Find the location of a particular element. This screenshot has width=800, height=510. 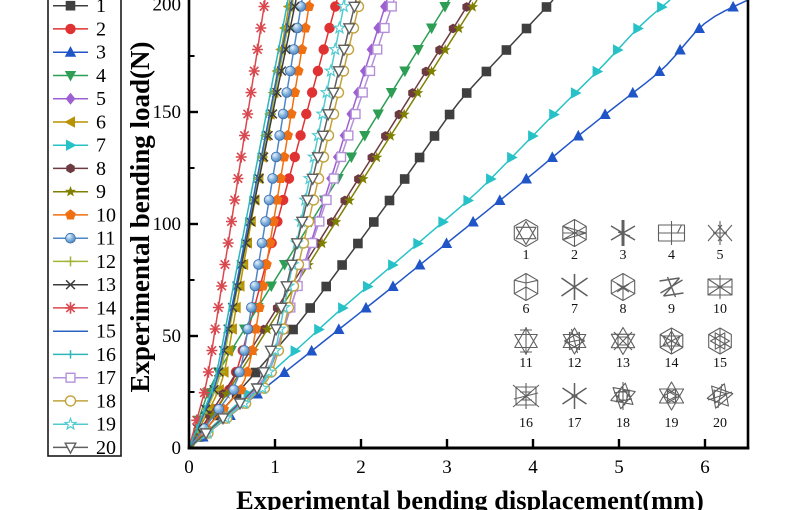

svg-text: 50 is located at coordinates (171, 336).